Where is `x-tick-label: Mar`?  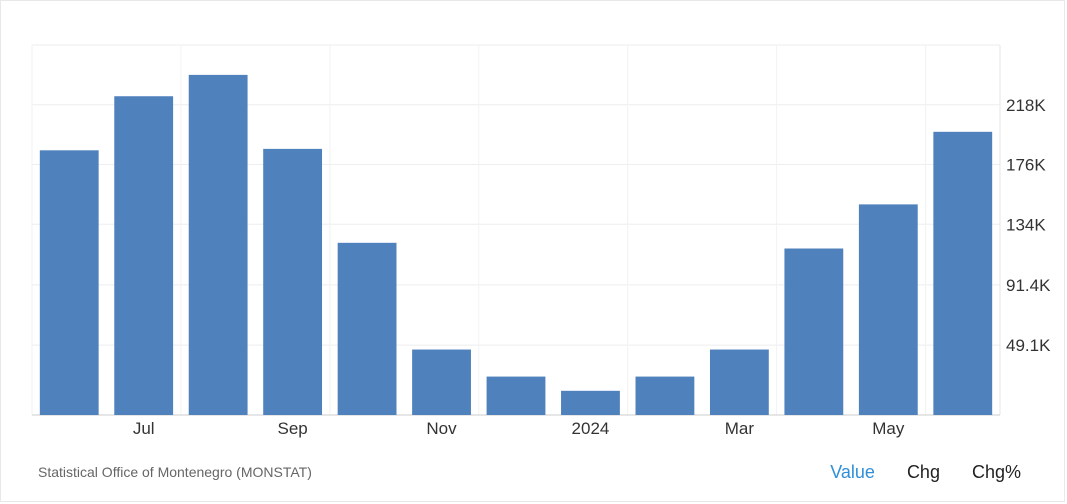
x-tick-label: Mar is located at coordinates (740, 428).